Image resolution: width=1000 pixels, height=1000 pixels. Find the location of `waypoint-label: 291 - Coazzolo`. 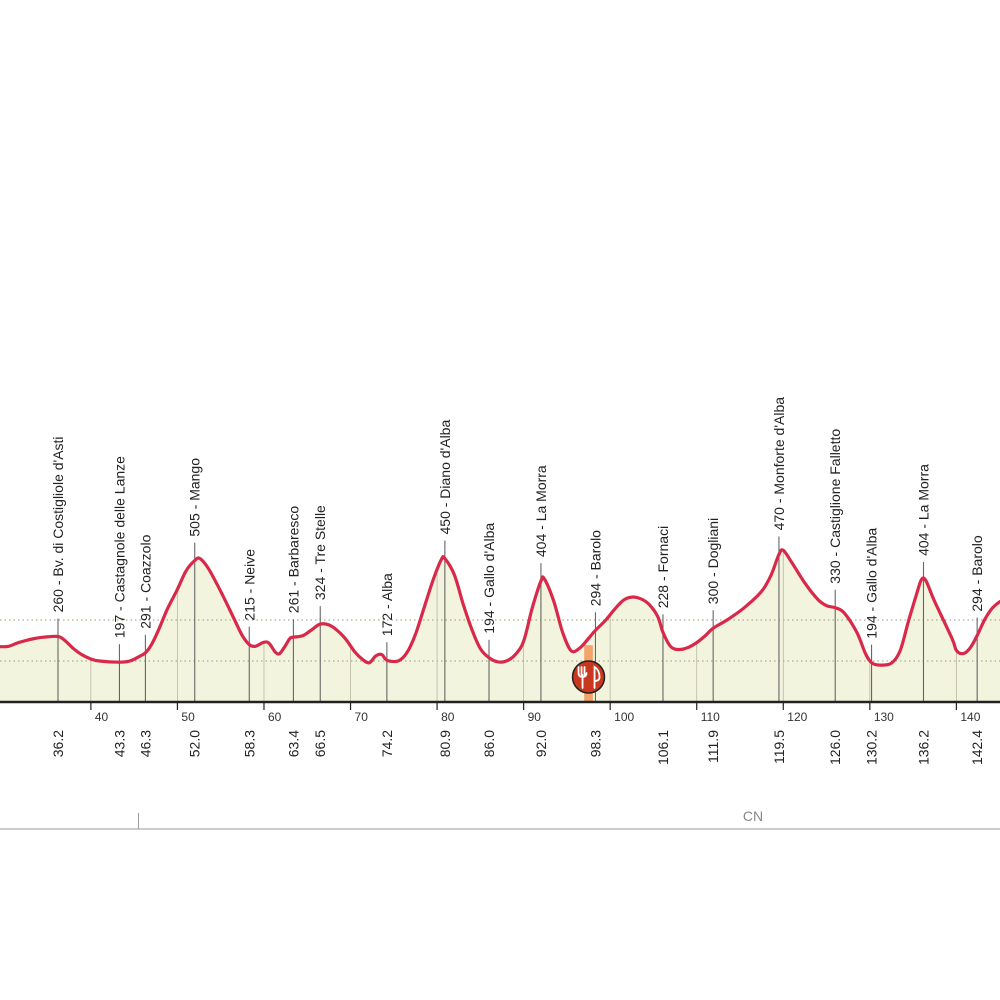

waypoint-label: 291 - Coazzolo is located at coordinates (145, 581).